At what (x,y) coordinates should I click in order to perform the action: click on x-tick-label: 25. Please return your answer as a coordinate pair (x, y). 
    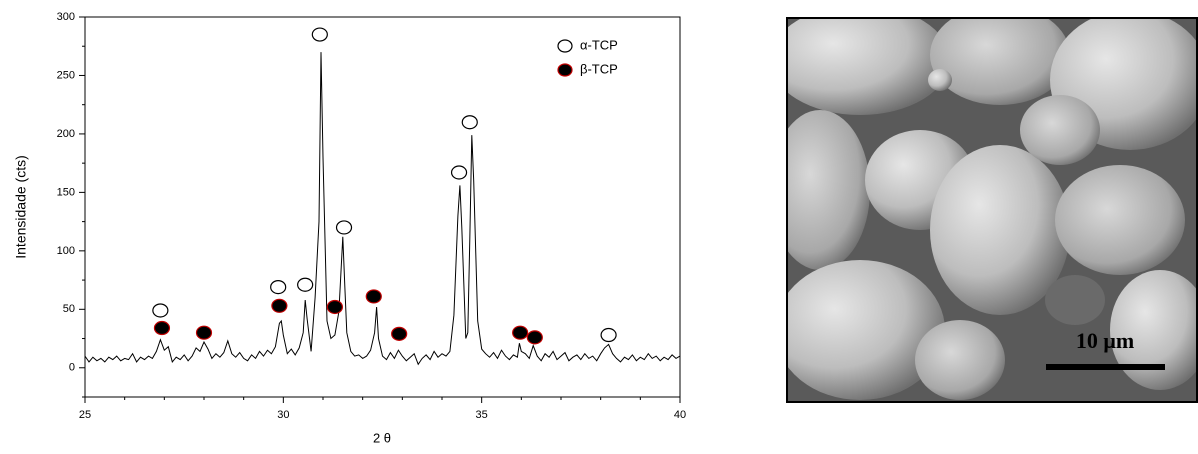
    Looking at the image, I should click on (85, 415).